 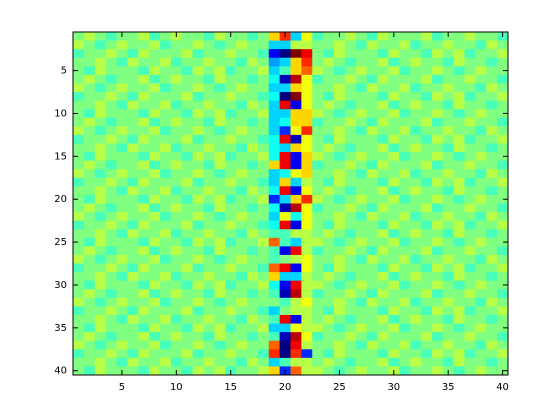 I want to click on y-tick-label: 40, so click(x=60, y=371).